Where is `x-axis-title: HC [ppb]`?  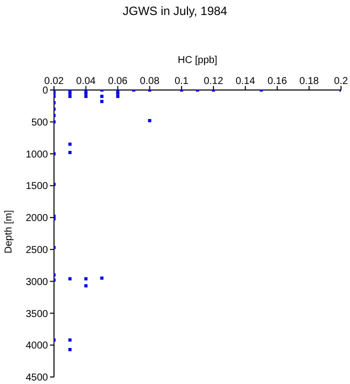
x-axis-title: HC [ppb] is located at coordinates (198, 60).